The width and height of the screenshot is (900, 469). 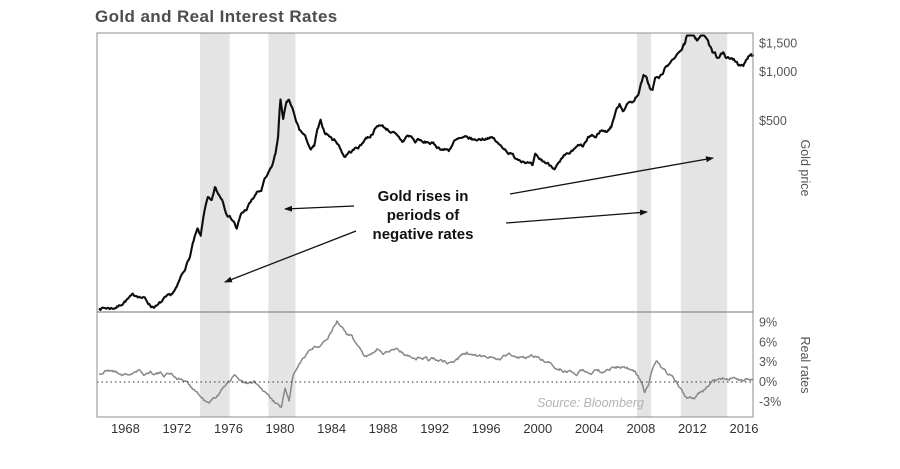 I want to click on annotation-arrows-layer, so click(x=469, y=219).